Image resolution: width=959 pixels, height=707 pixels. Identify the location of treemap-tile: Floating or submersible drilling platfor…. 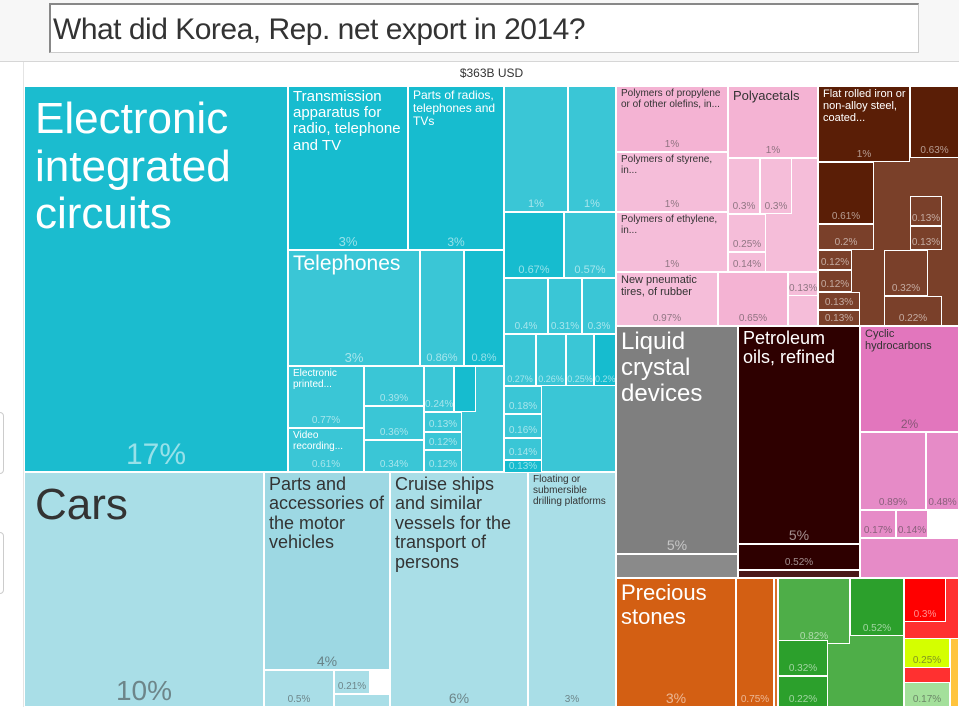
(572, 589).